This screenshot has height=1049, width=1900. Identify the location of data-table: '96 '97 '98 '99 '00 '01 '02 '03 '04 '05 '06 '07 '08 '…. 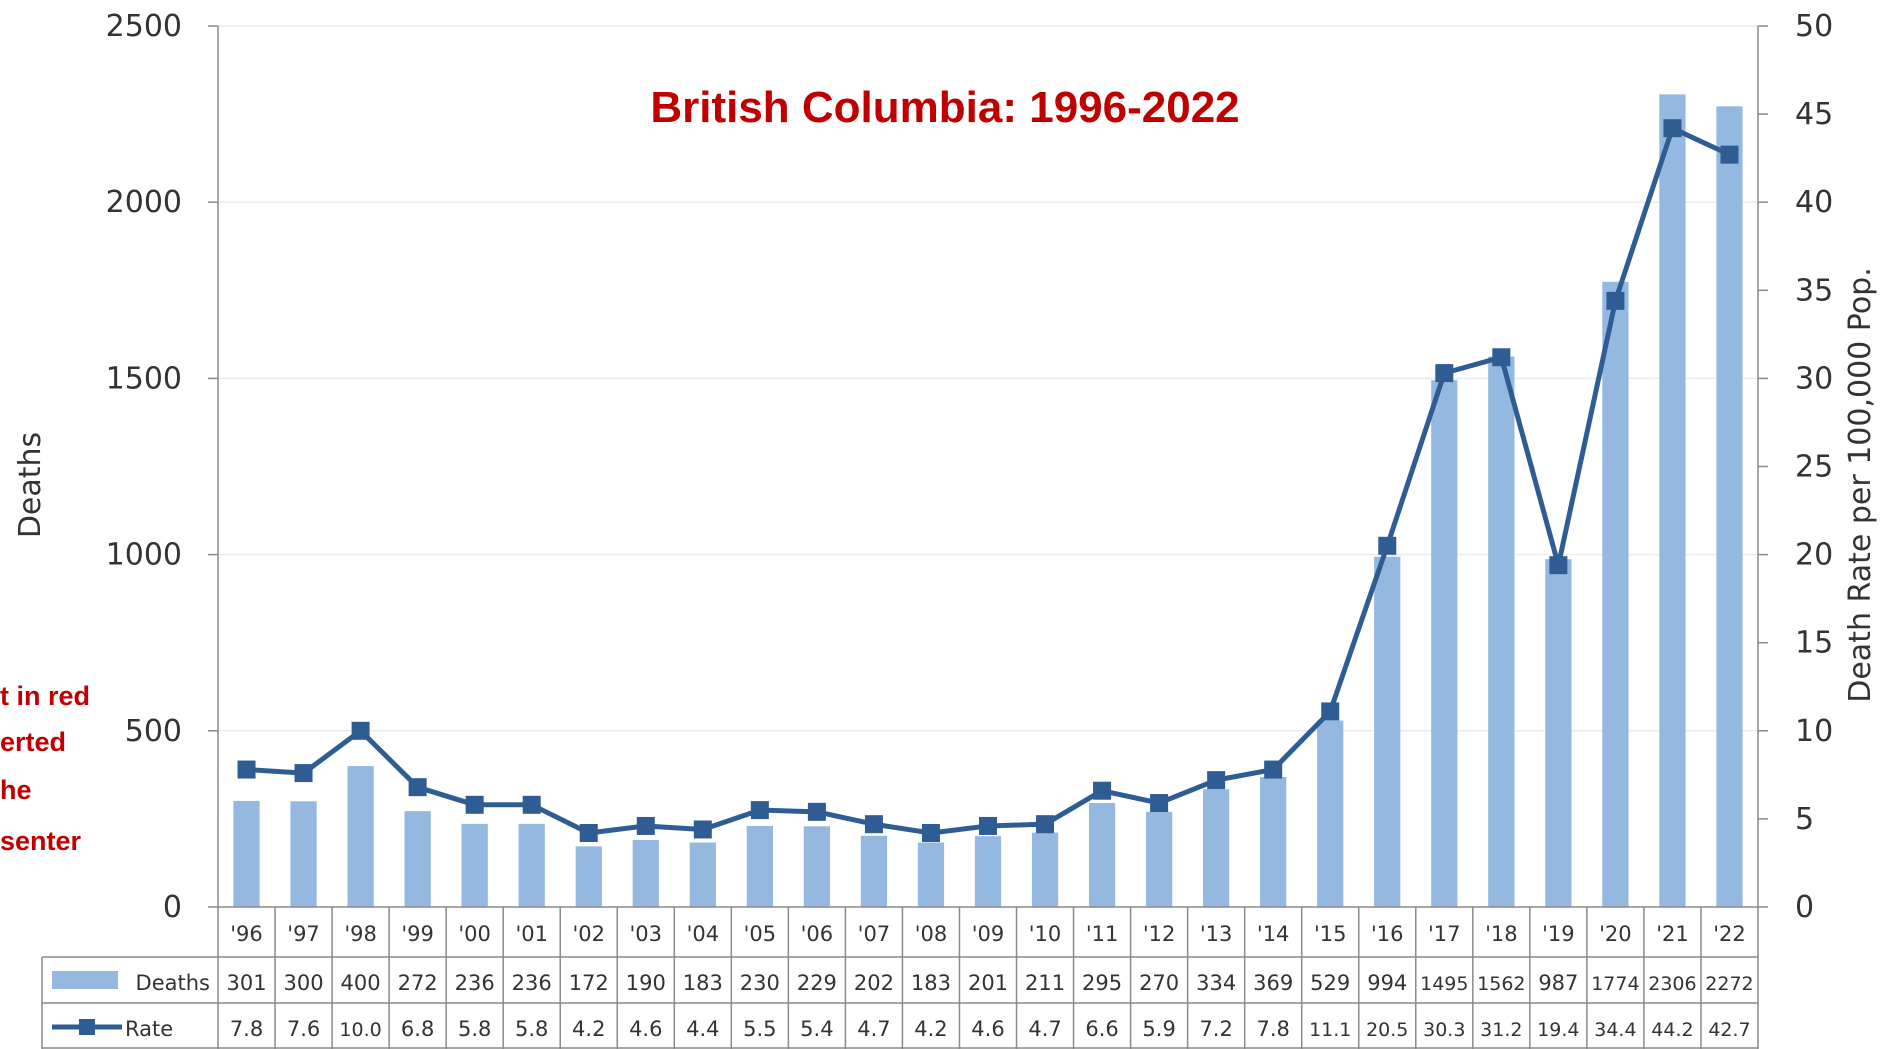
(900, 977).